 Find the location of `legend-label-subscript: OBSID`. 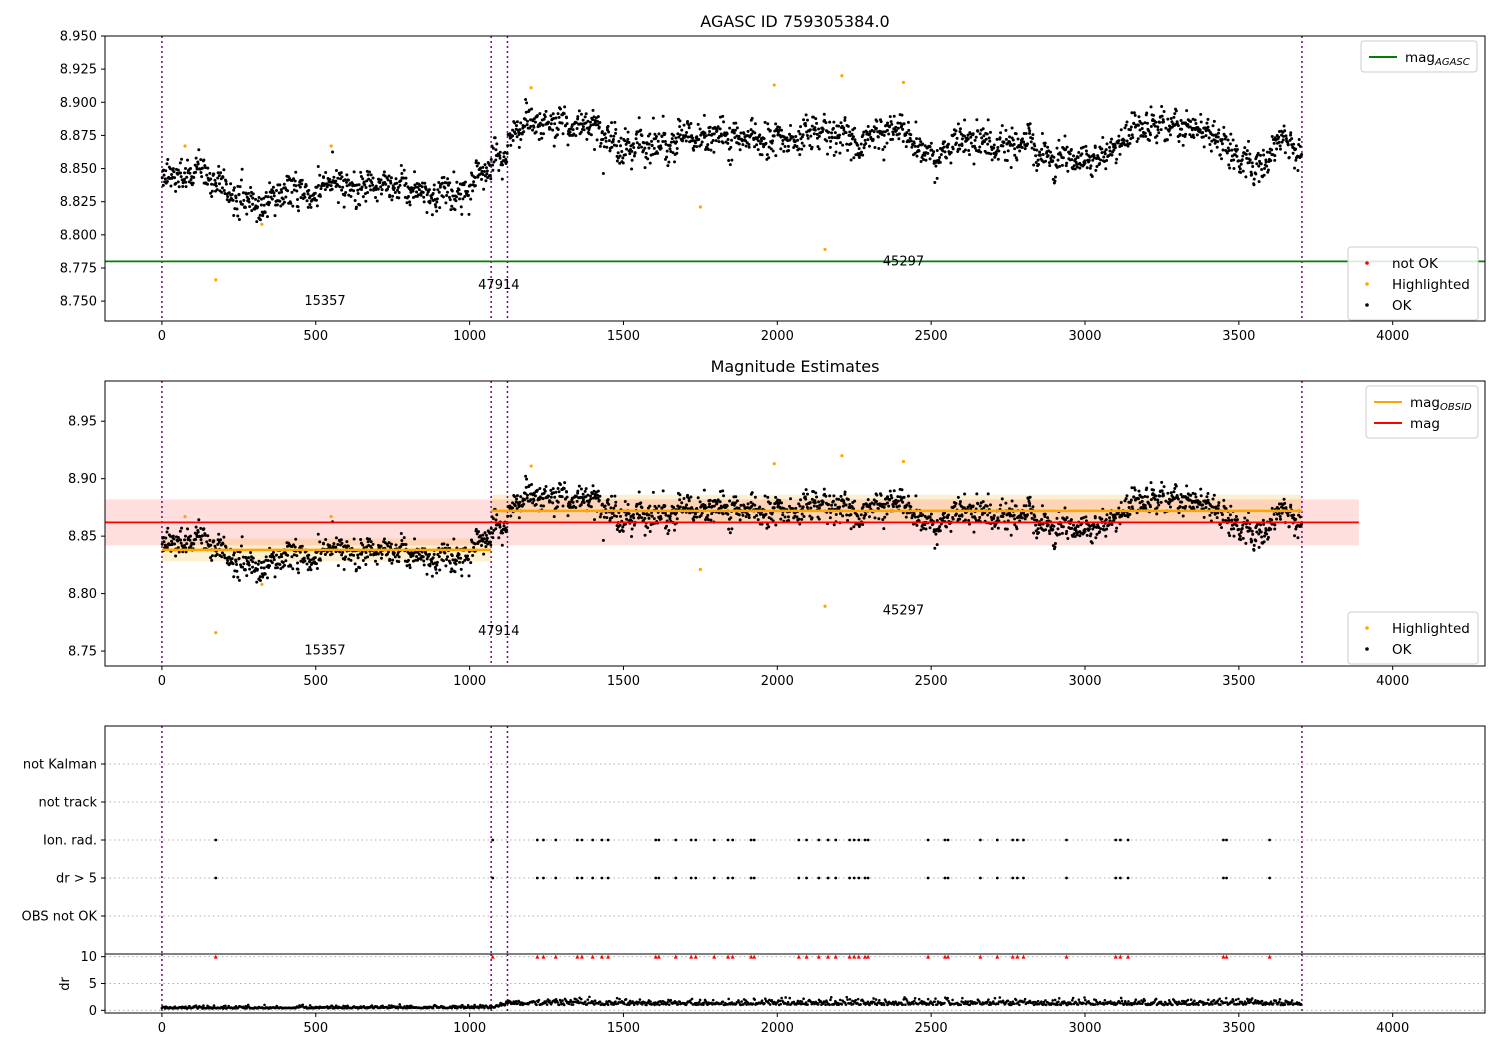

legend-label-subscript: OBSID is located at coordinates (1456, 407).